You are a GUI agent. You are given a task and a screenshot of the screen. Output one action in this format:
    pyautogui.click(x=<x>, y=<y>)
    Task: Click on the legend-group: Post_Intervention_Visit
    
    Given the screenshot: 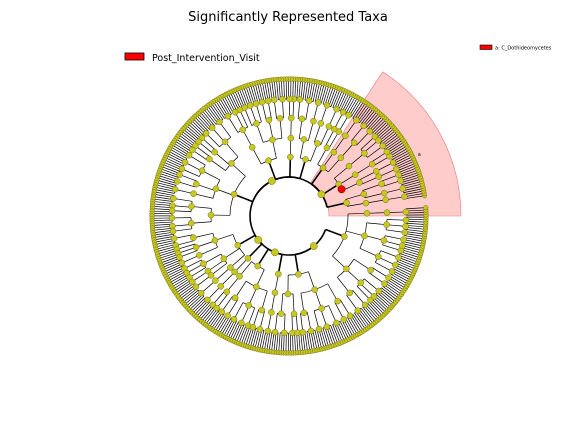 What is the action you would take?
    pyautogui.click(x=192, y=58)
    